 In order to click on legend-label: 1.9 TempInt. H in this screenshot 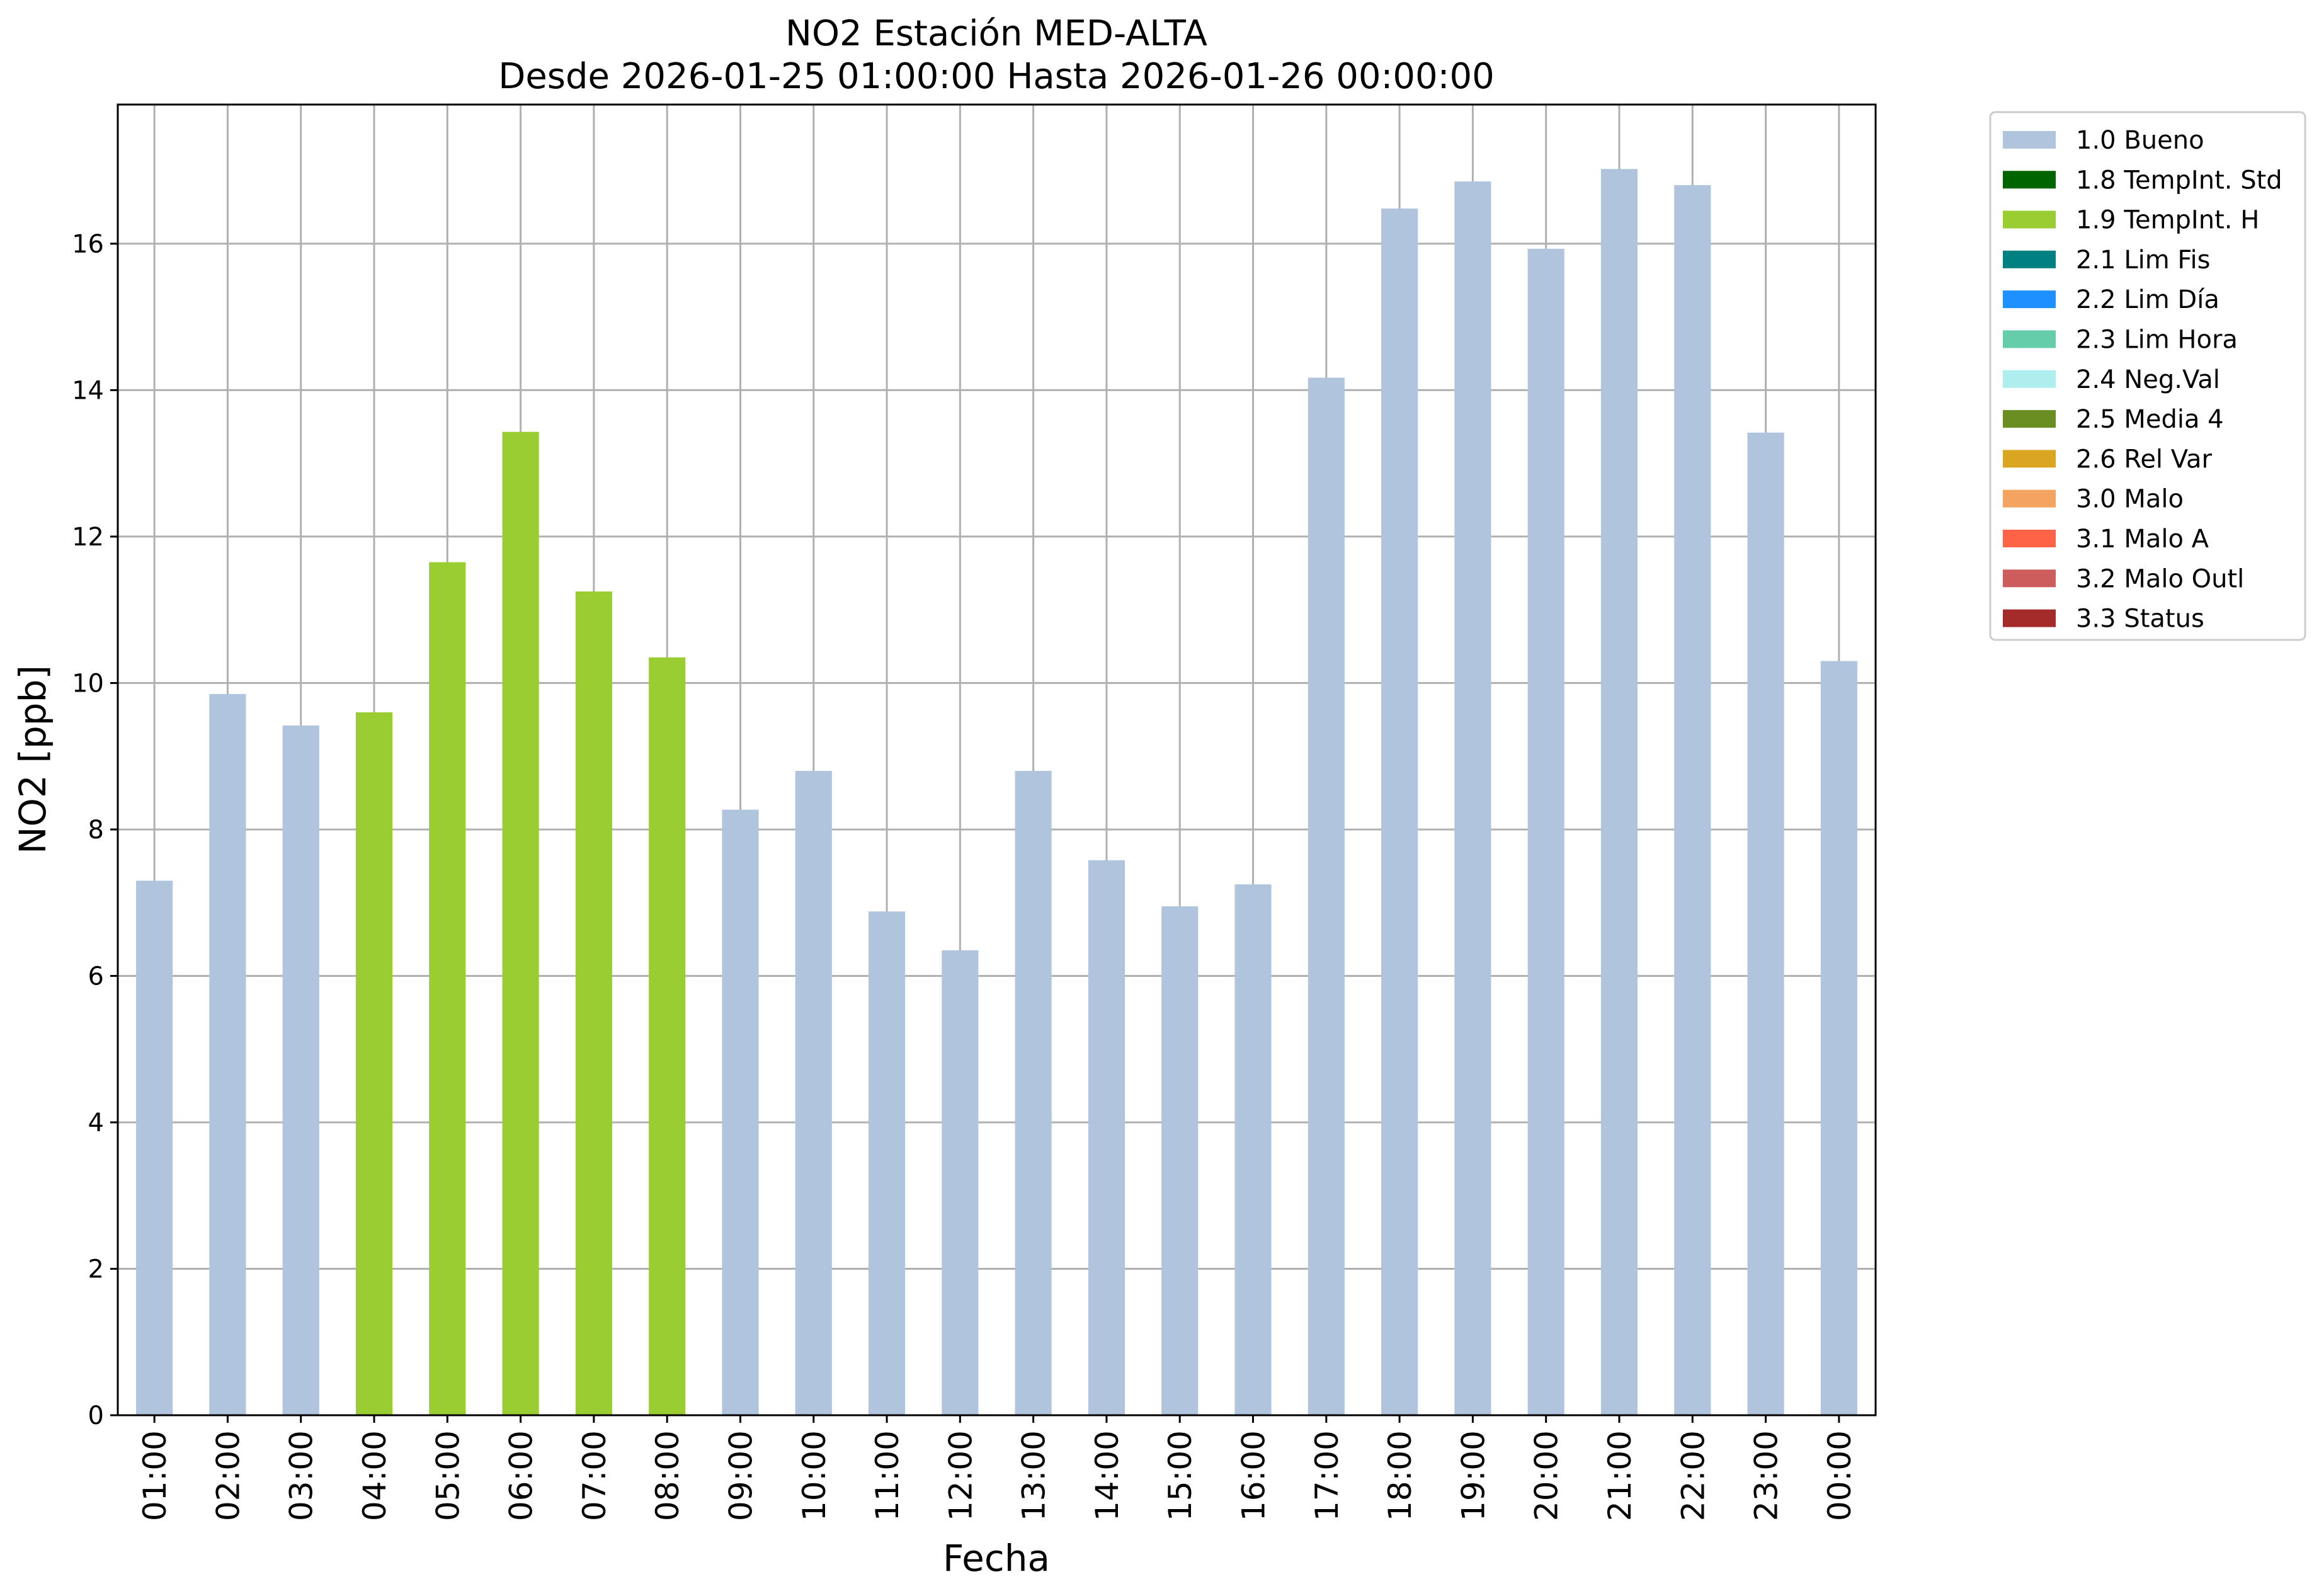, I will do `click(2167, 220)`.